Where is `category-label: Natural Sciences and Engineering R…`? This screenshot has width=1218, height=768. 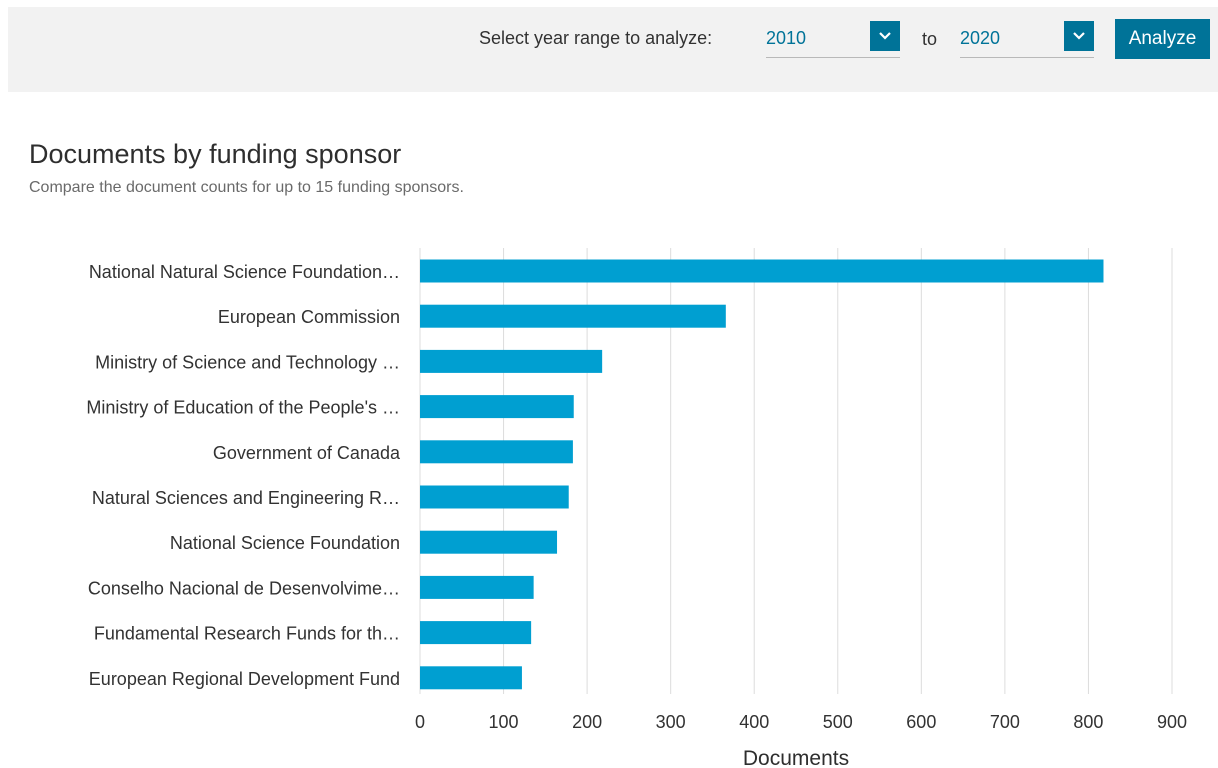 category-label: Natural Sciences and Engineering R… is located at coordinates (246, 498).